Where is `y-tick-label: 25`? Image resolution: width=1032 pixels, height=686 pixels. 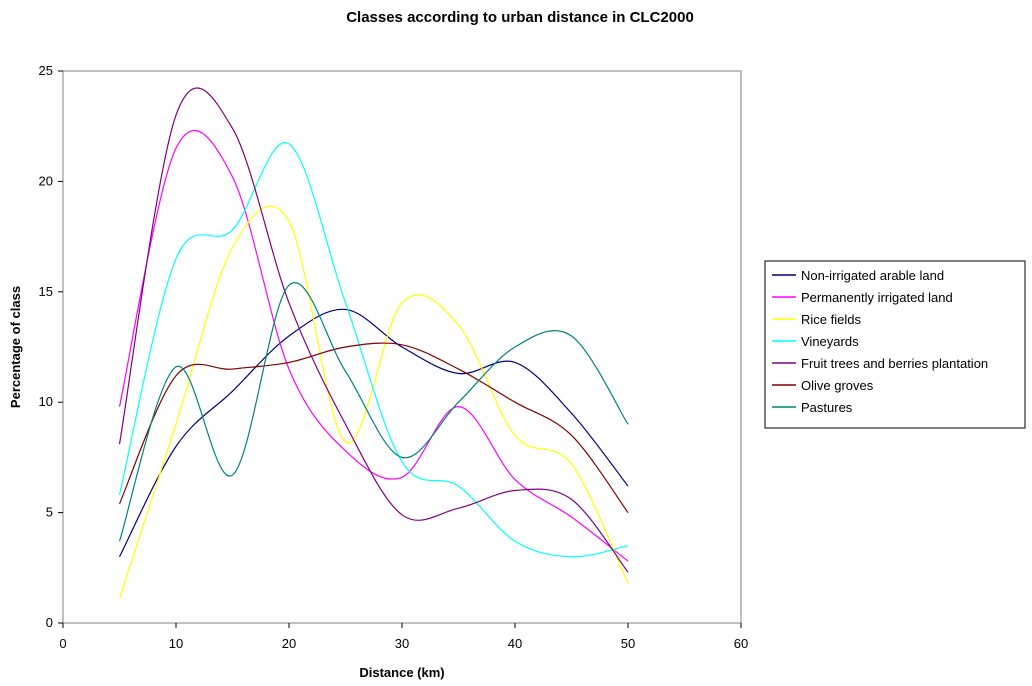 y-tick-label: 25 is located at coordinates (46, 70).